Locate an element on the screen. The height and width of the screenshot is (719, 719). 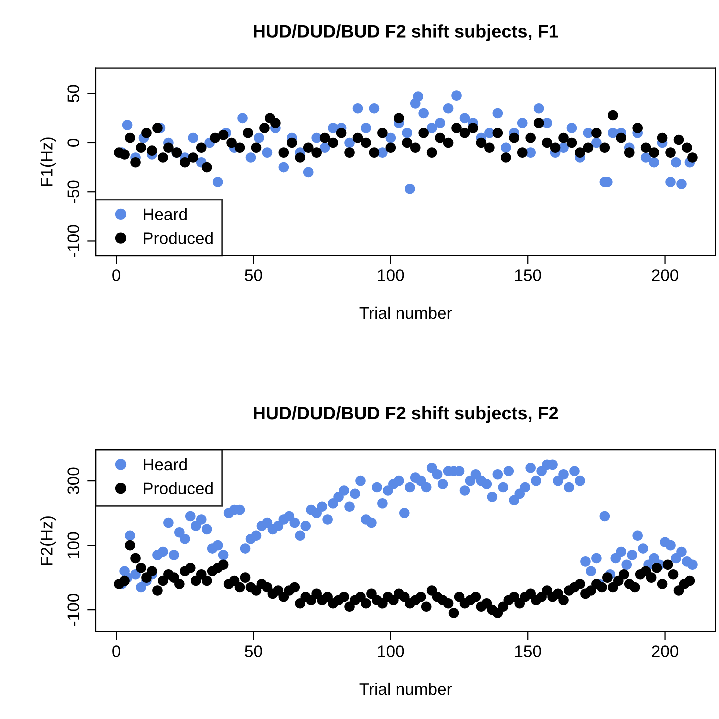
y-axis-title: F1(Hz) is located at coordinates (48, 162).